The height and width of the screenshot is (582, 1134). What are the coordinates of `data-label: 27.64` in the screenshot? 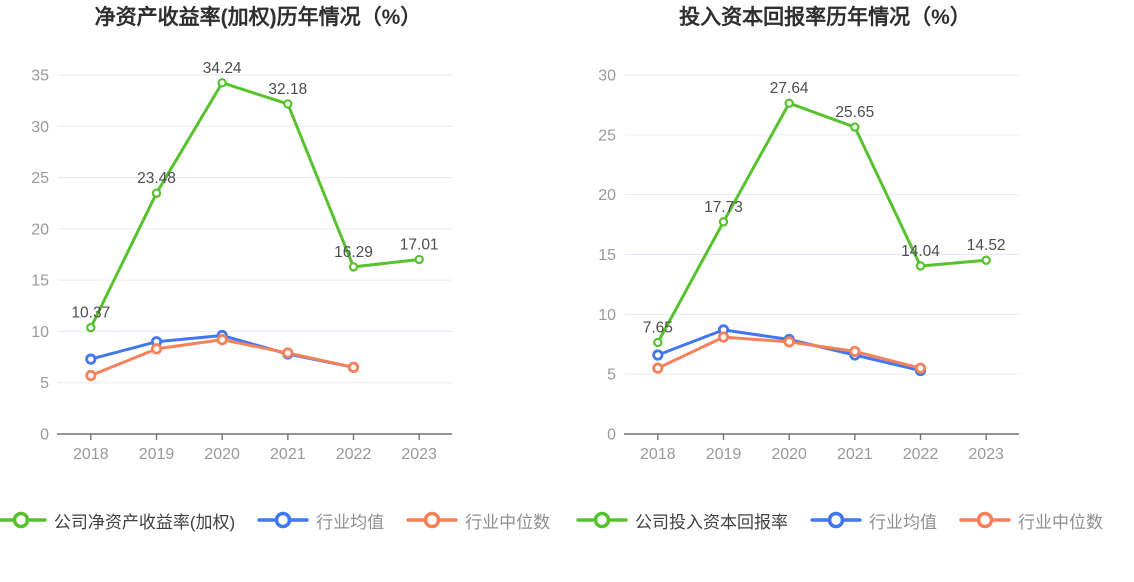 It's located at (789, 88).